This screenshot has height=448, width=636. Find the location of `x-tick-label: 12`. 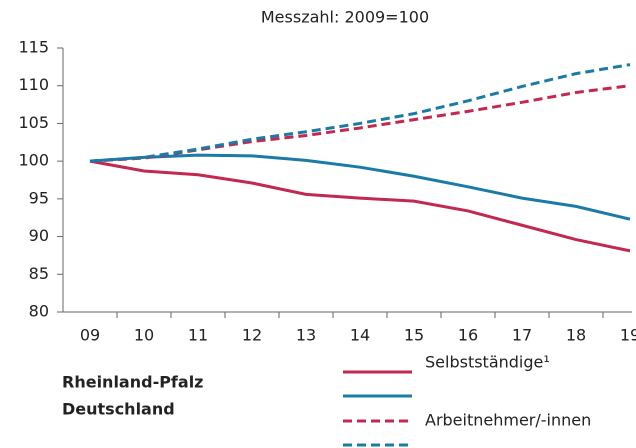

x-tick-label: 12 is located at coordinates (252, 335).